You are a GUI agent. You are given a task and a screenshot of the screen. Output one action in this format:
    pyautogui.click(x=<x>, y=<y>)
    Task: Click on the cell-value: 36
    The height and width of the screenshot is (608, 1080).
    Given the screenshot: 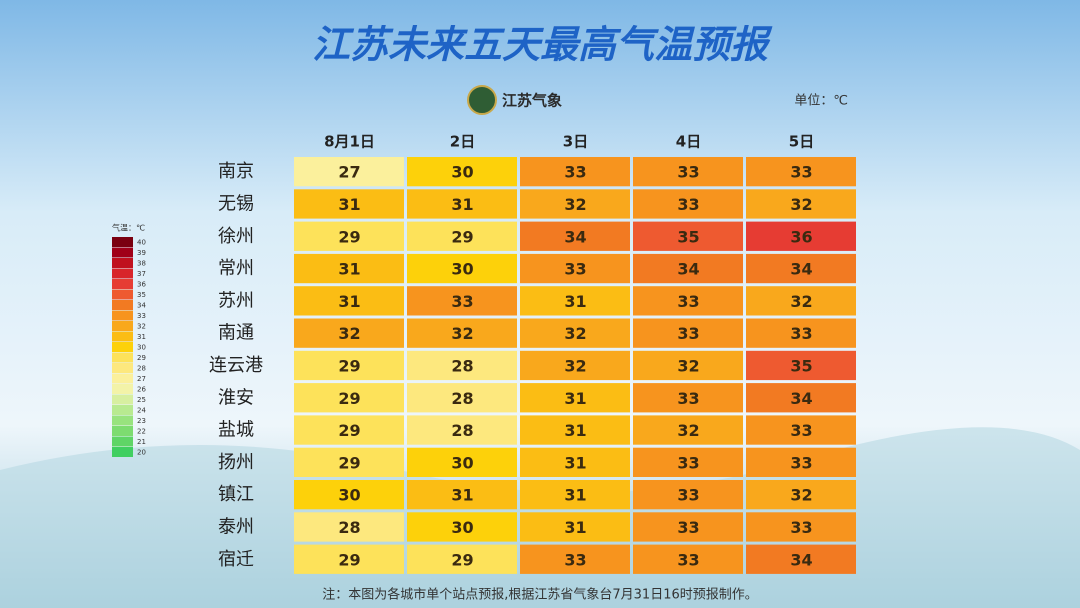 What is the action you would take?
    pyautogui.click(x=801, y=236)
    